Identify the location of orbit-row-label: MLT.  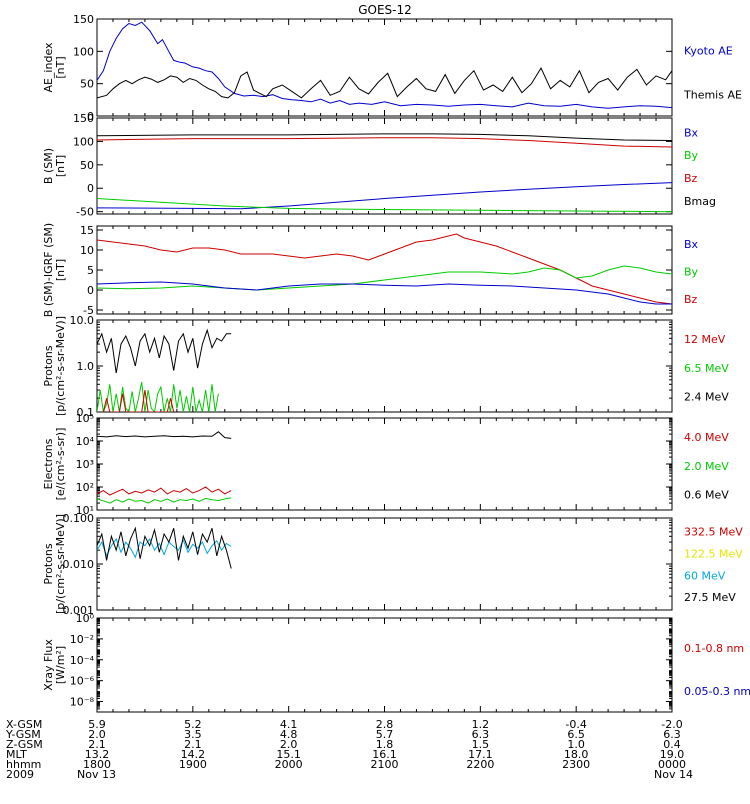
(16, 754).